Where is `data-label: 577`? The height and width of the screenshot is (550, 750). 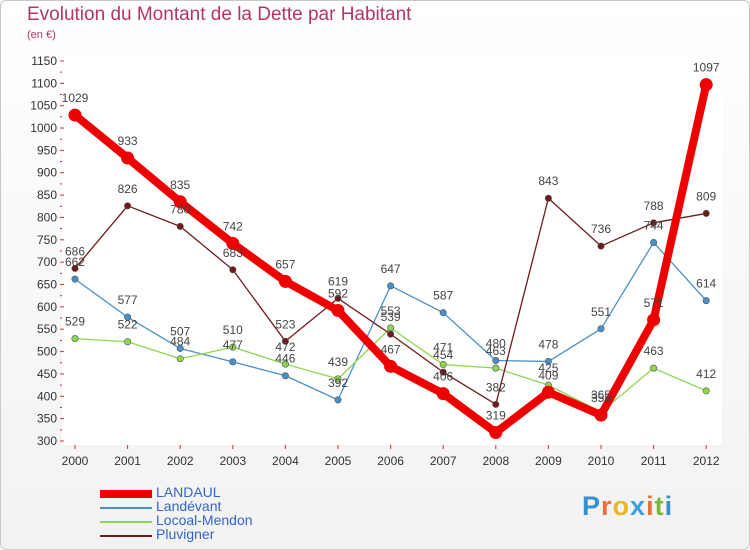
data-label: 577 is located at coordinates (128, 300).